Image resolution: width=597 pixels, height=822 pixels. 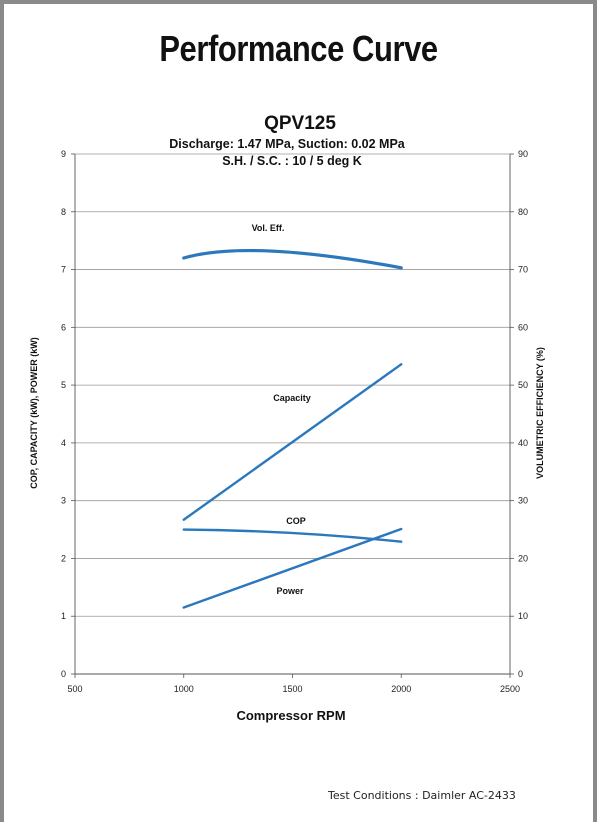 I want to click on y-tick-label-1: 1, so click(x=63, y=616).